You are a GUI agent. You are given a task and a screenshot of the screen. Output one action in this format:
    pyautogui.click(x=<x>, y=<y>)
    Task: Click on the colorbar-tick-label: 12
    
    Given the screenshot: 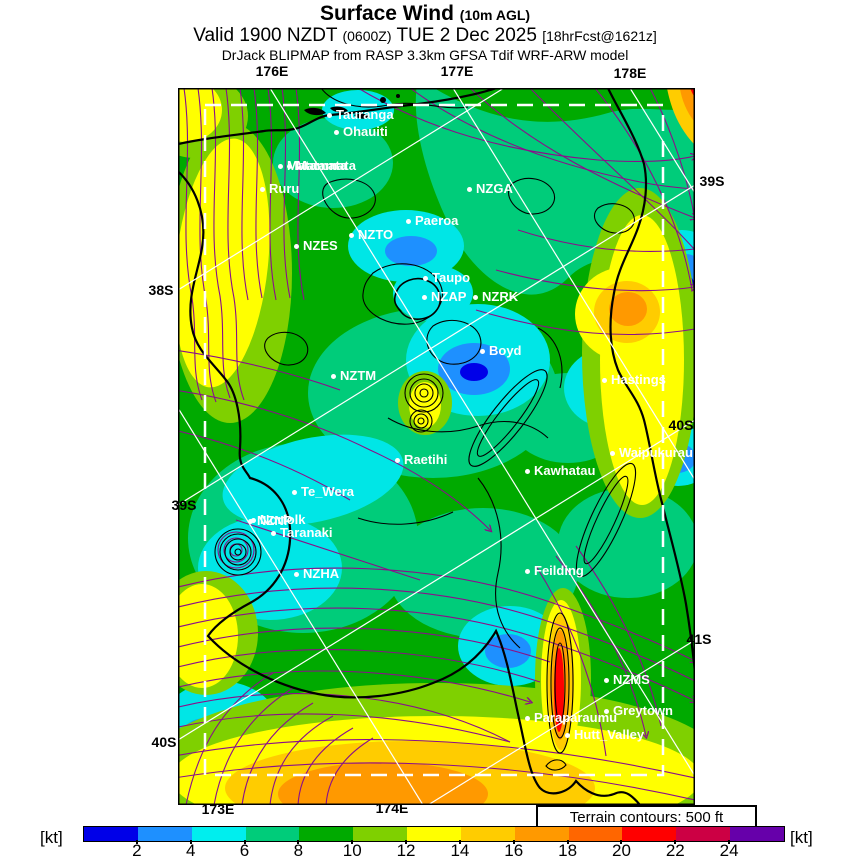 What is the action you would take?
    pyautogui.click(x=406, y=850)
    